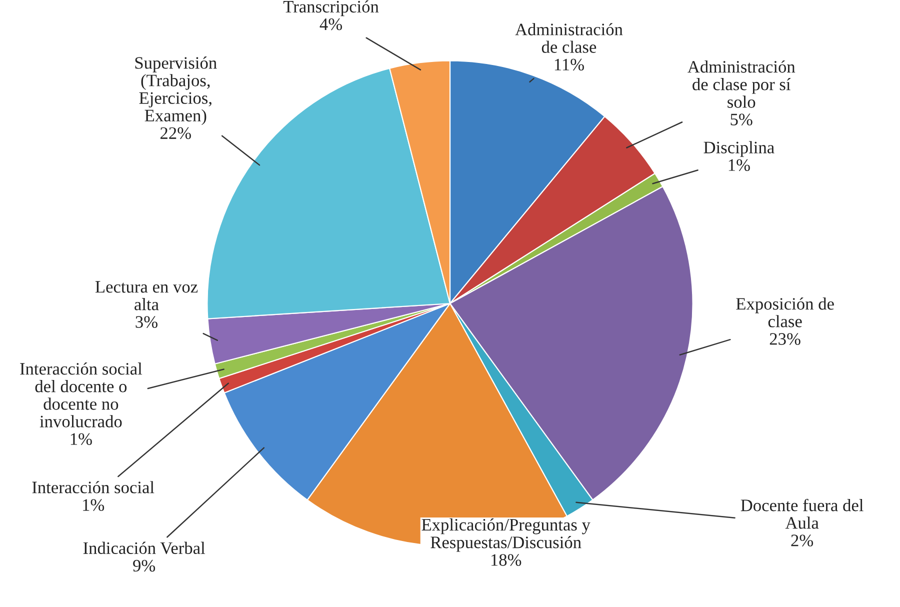 The image size is (900, 607). What do you see at coordinates (569, 38) in the screenshot?
I see `slice-label: Administración de clase` at bounding box center [569, 38].